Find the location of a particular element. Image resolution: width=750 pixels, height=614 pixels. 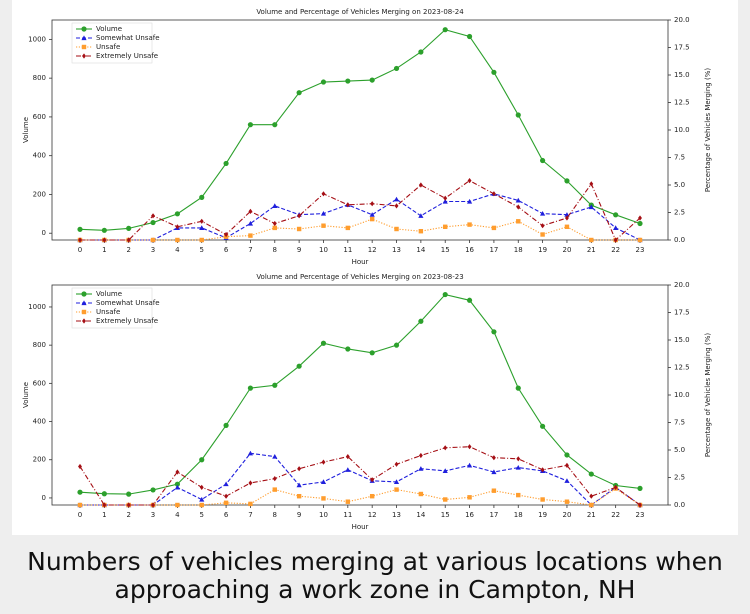

x-tick-label: 5 is located at coordinates (202, 250).